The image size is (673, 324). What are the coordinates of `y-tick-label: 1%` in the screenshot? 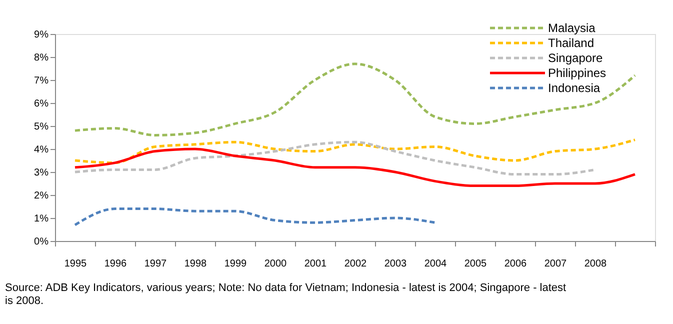 It's located at (41, 219).